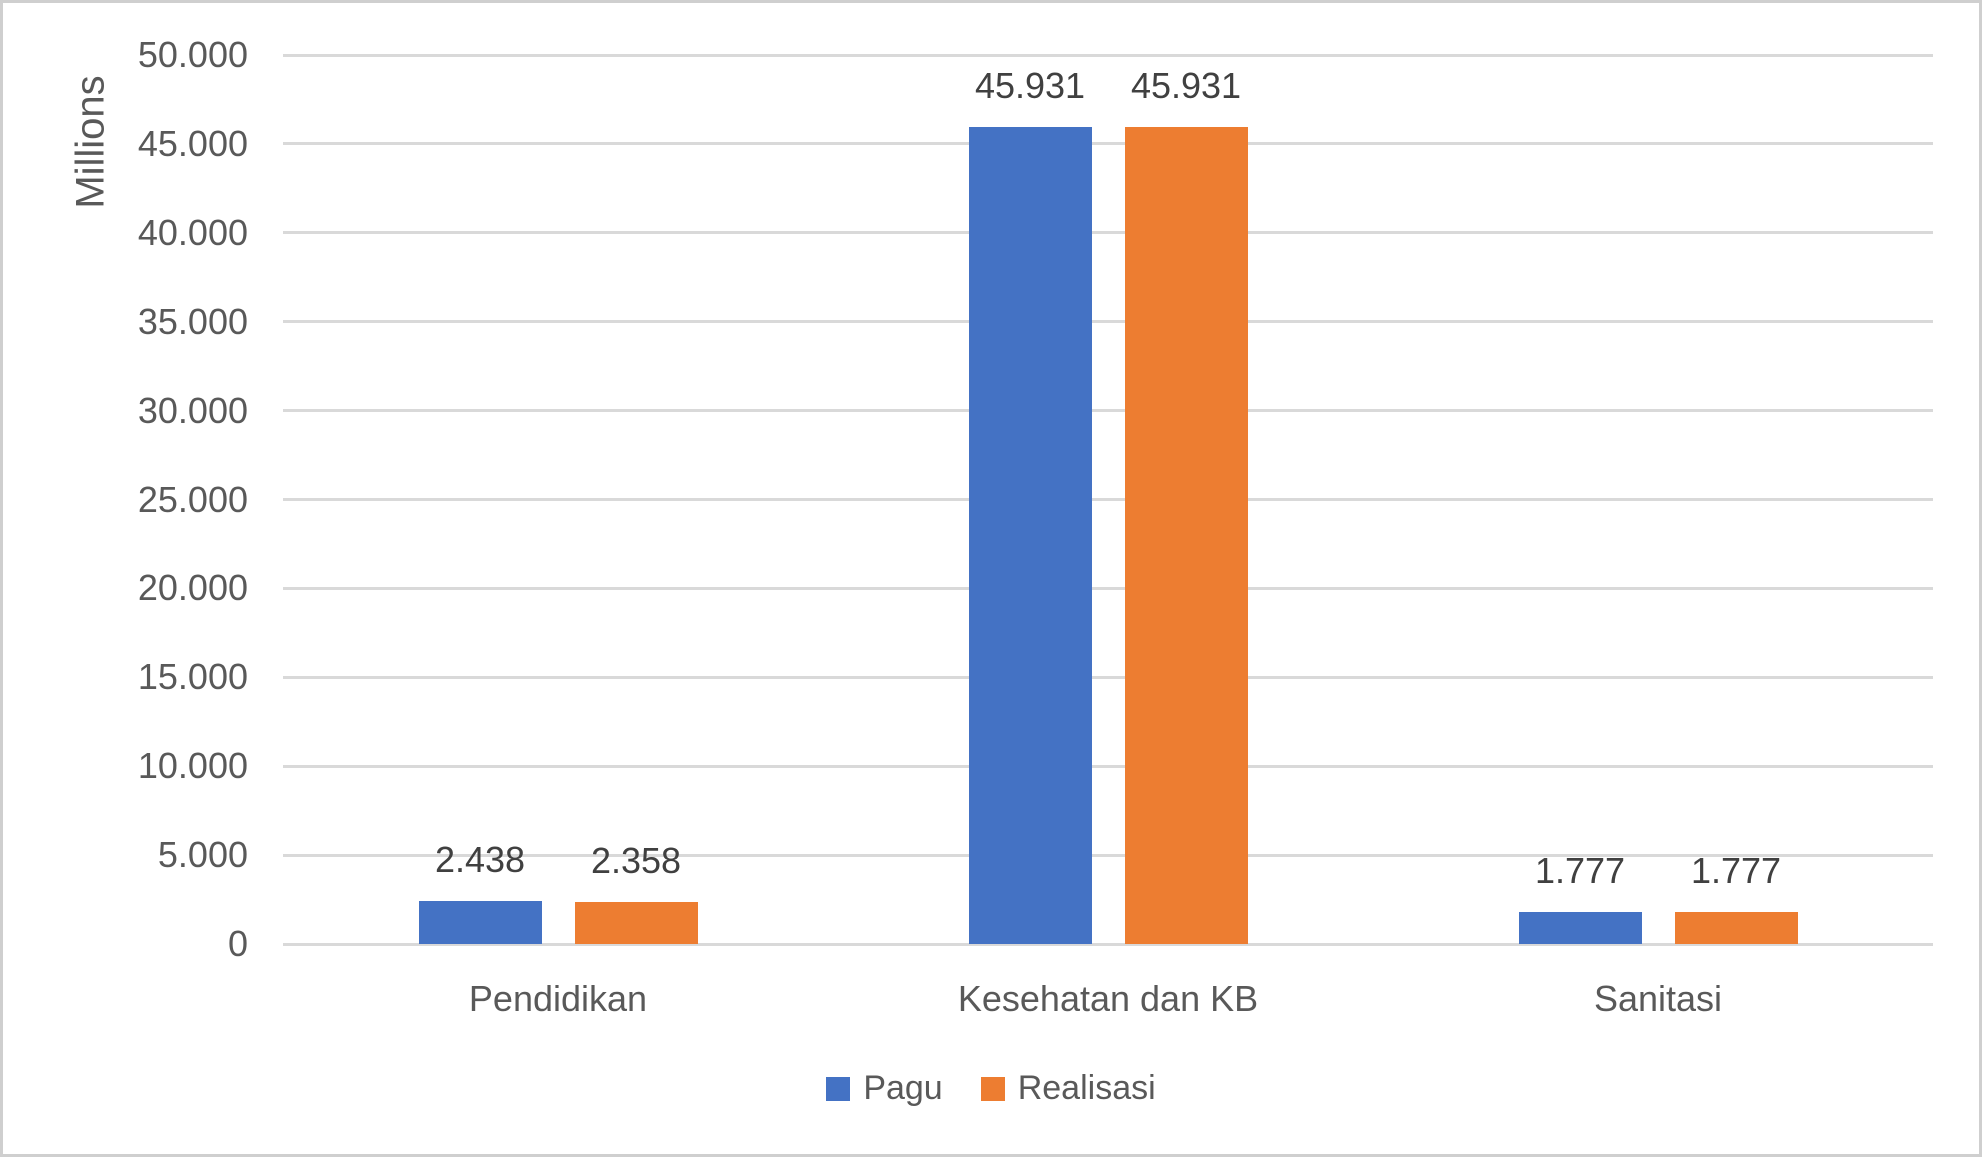 The image size is (1982, 1157). What do you see at coordinates (192, 588) in the screenshot?
I see `y-tick-label: 20.000` at bounding box center [192, 588].